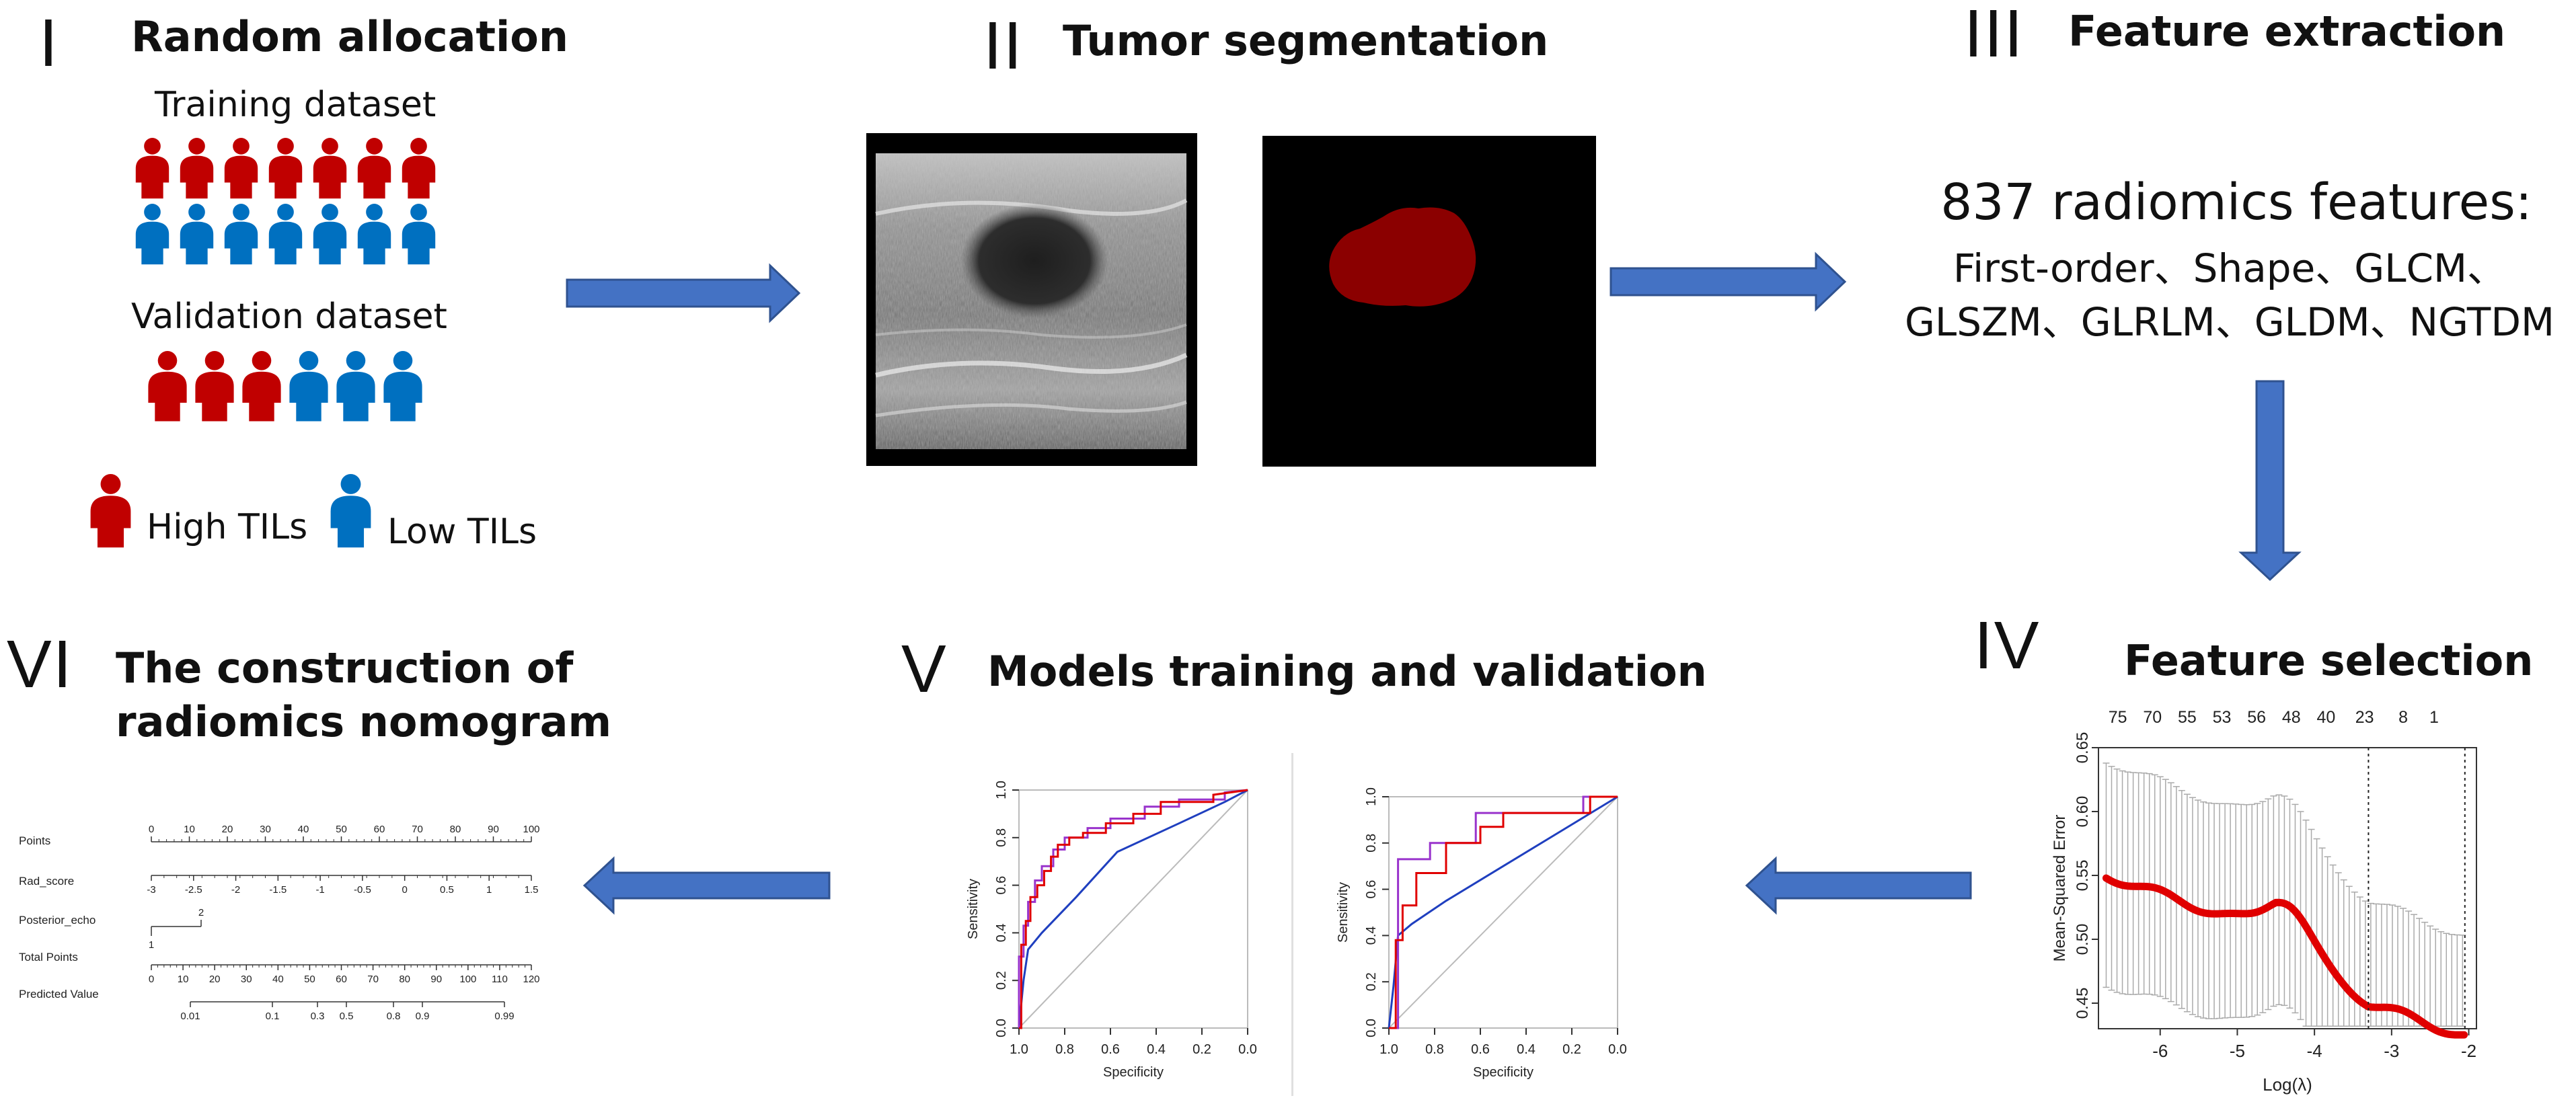  Describe the element at coordinates (532, 890) in the screenshot. I see `nomogram-tick-label: 1.5` at that location.